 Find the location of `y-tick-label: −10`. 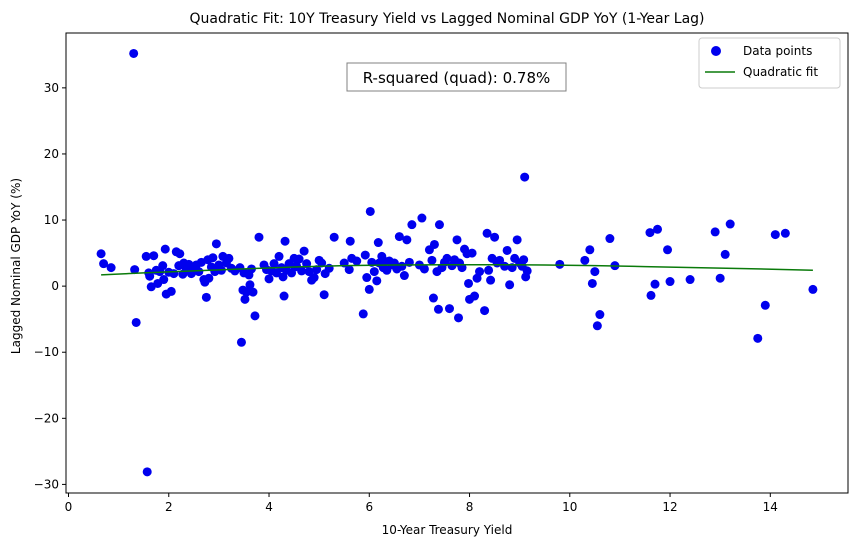

y-tick-label: −10 is located at coordinates (46, 352).